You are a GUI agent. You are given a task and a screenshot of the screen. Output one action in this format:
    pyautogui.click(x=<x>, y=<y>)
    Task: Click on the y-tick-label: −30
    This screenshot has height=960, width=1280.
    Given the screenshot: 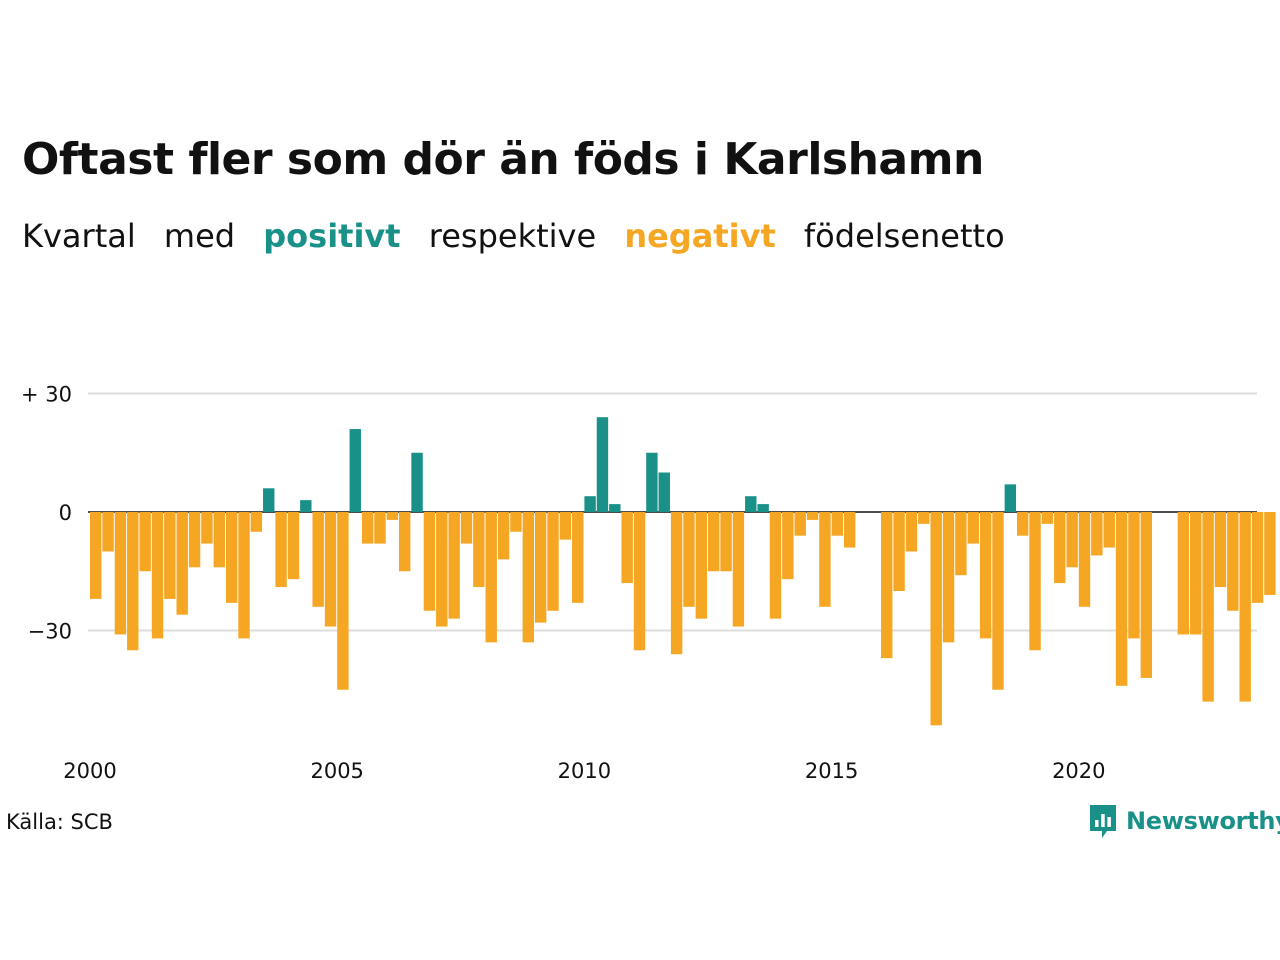 What is the action you would take?
    pyautogui.click(x=50, y=632)
    